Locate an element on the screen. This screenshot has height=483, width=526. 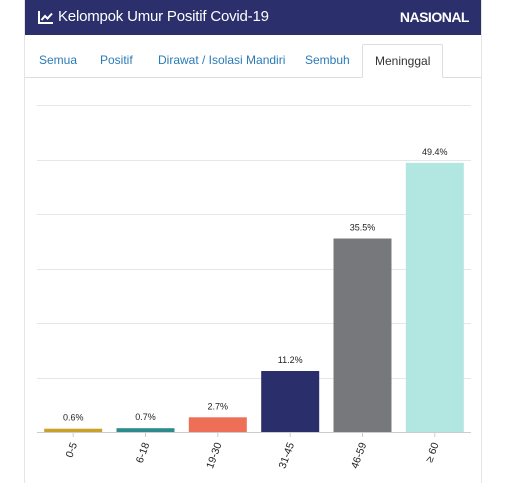
tab-meninggal: Meninggal is located at coordinates (403, 61).